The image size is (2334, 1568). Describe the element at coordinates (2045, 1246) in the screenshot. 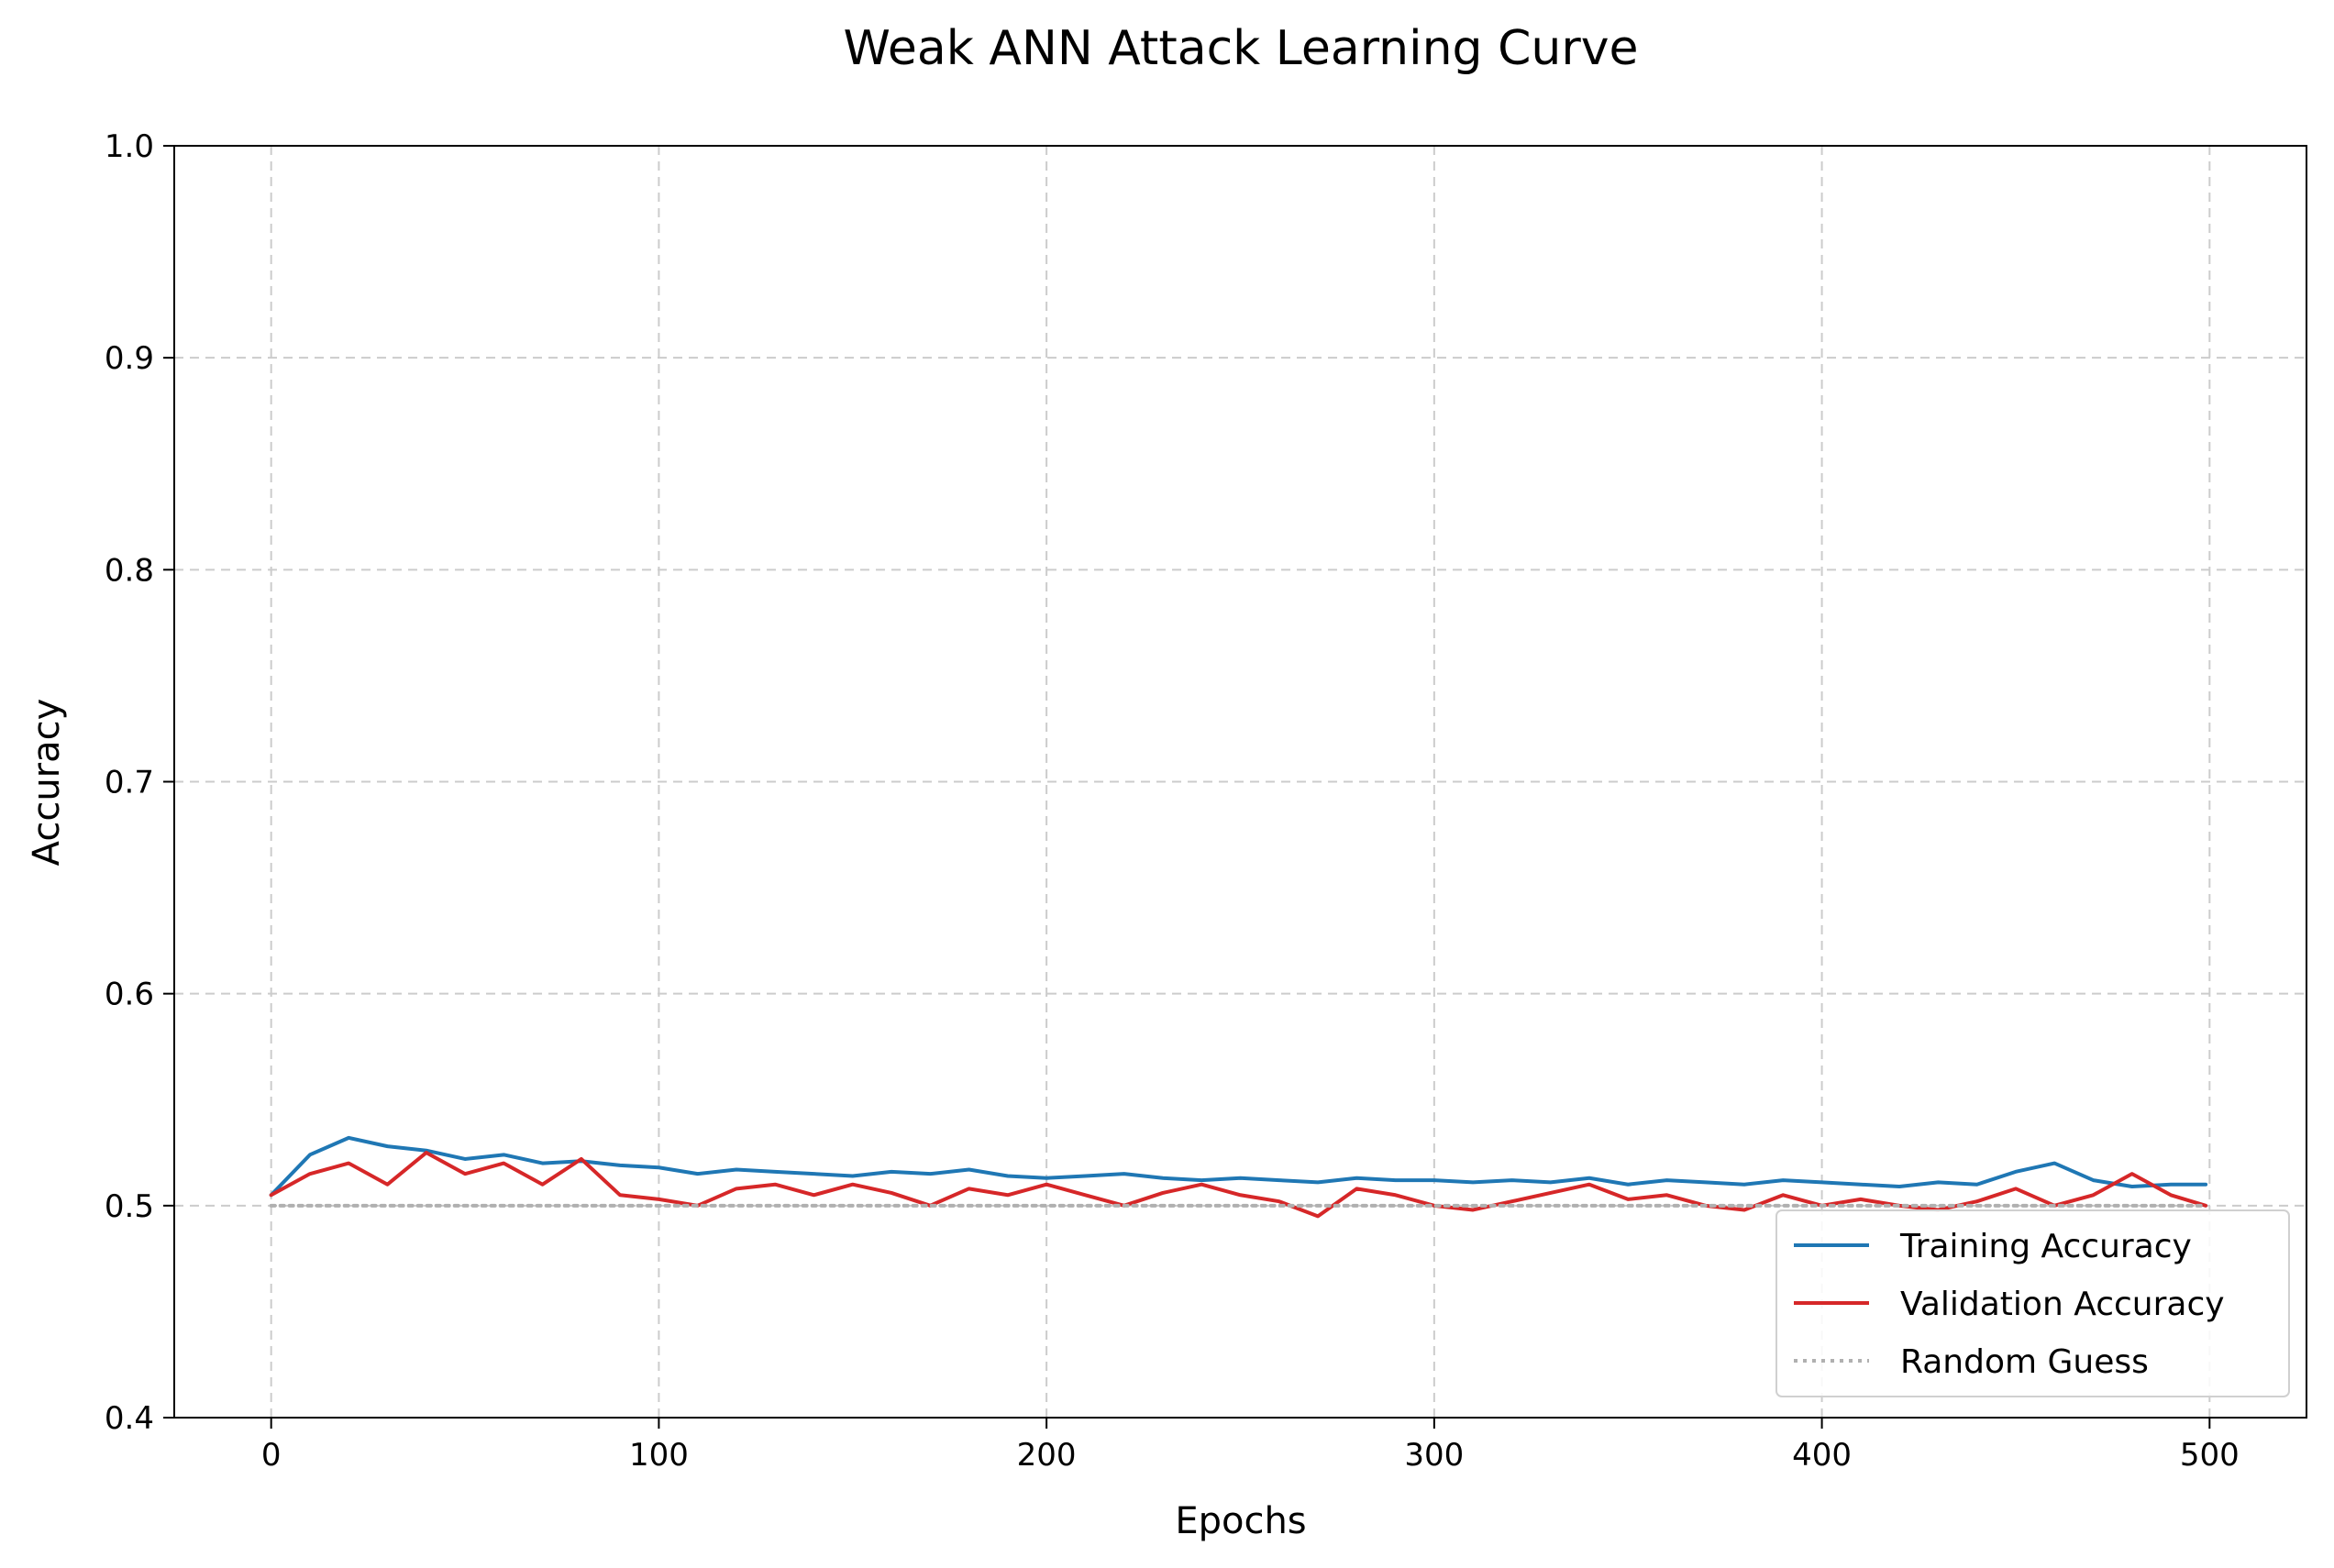

I see `legend-training-label: Training Accuracy` at that location.